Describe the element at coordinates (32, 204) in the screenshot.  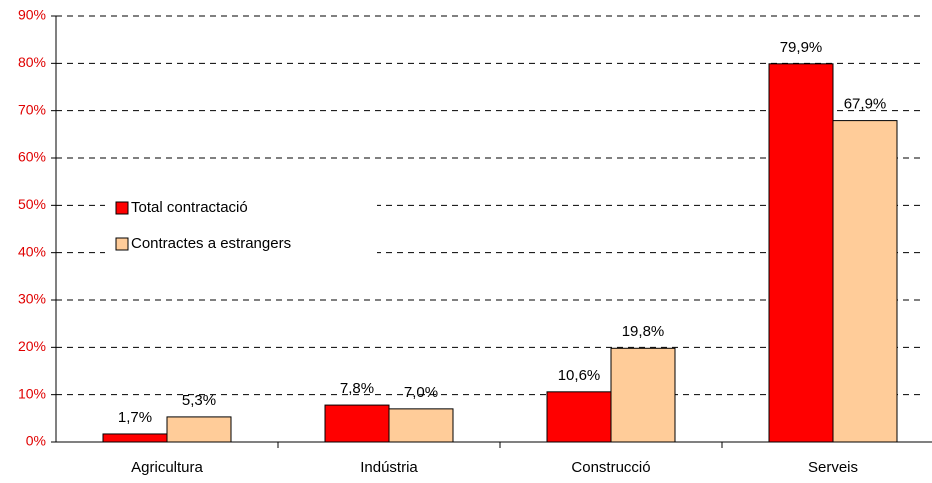
I see `y-tick-label: 50%` at that location.